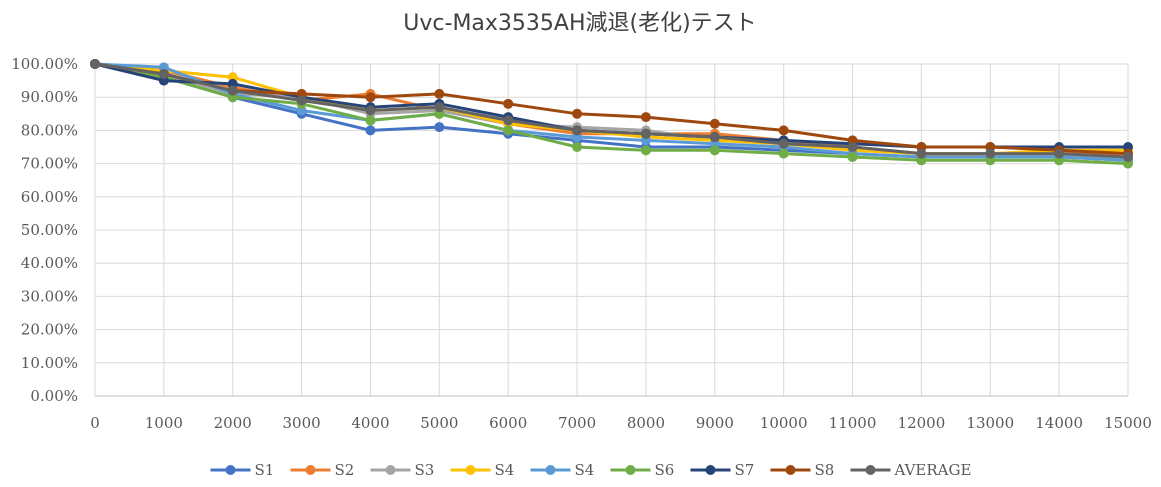 Image resolution: width=1161 pixels, height=487 pixels. What do you see at coordinates (579, 23) in the screenshot?
I see `chart-title: Uvc-Max3535AH減退(老化)テスト` at bounding box center [579, 23].